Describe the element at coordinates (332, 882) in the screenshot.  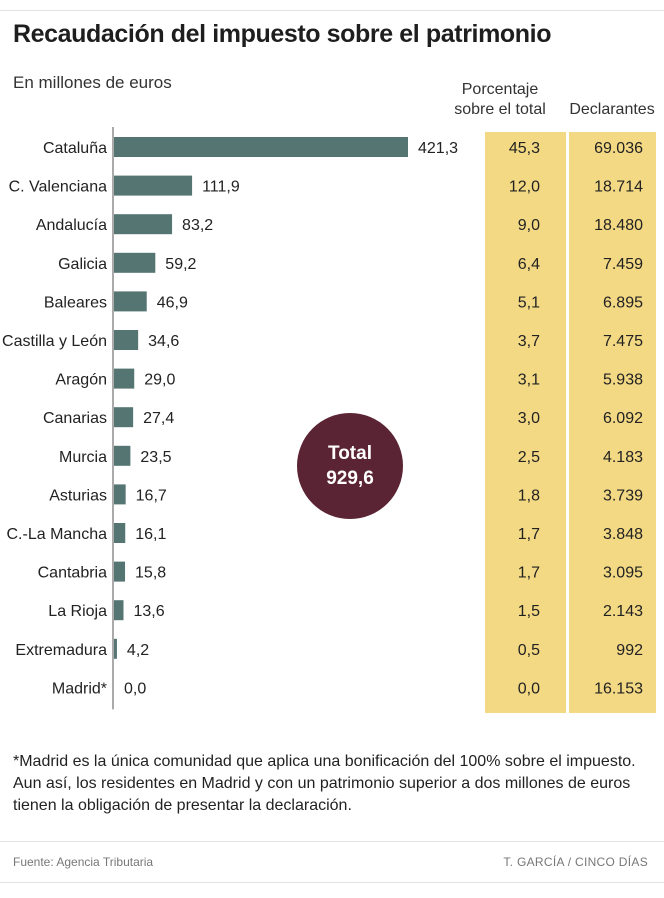
I see `bottom-divider` at that location.